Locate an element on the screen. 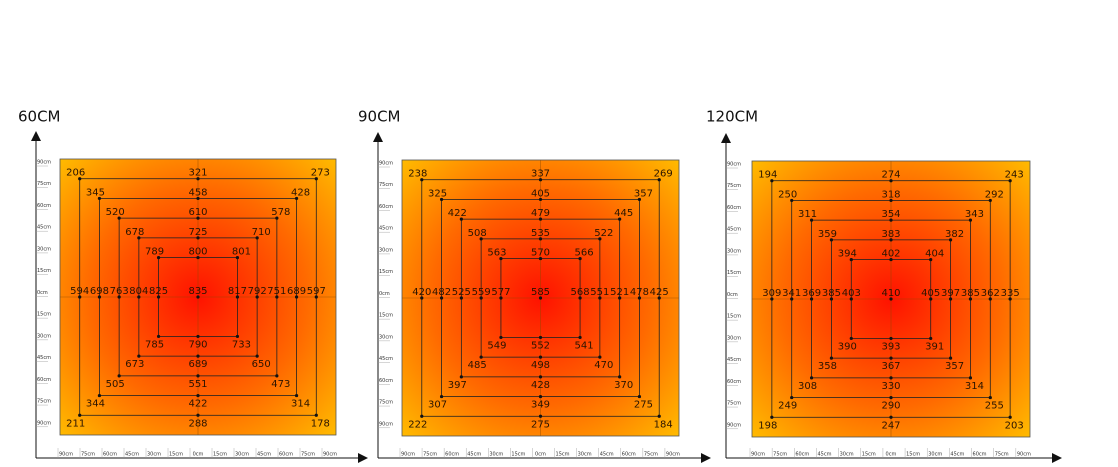  value-label: 563 is located at coordinates (496, 253).